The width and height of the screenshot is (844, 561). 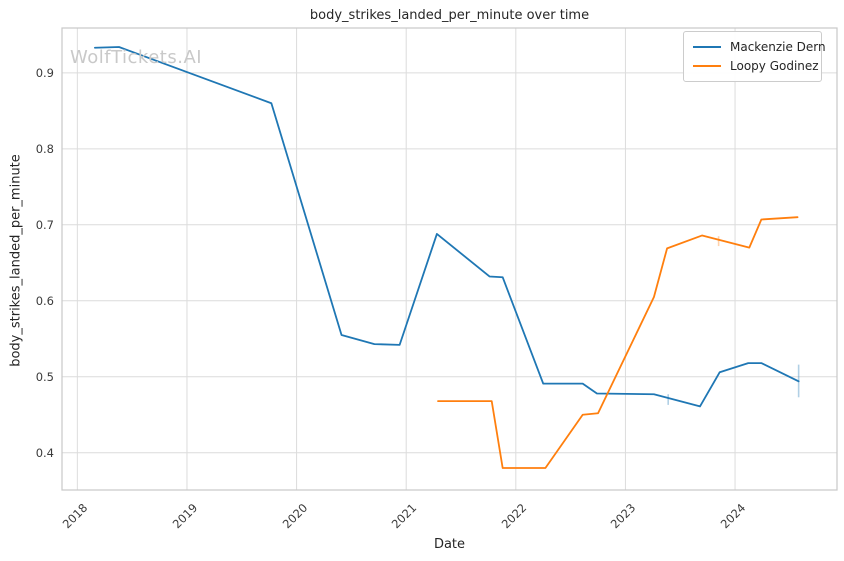 What do you see at coordinates (44, 376) in the screenshot?
I see `y-tick-label: 0.5` at bounding box center [44, 376].